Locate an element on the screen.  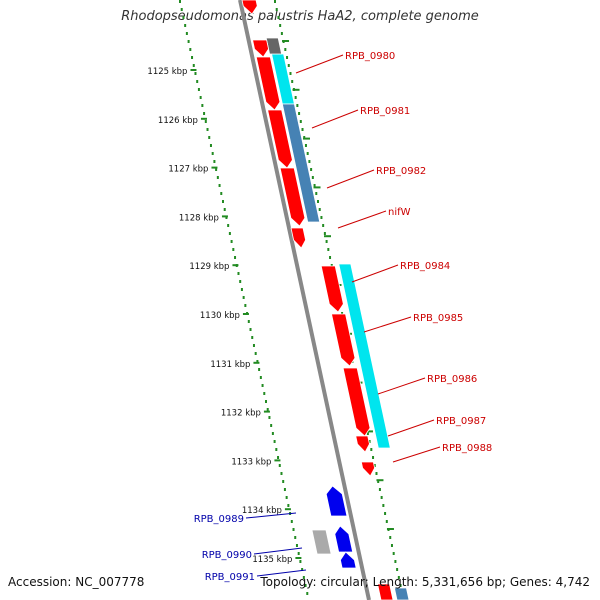
scale-label: 1132 kbp is located at coordinates (241, 414).